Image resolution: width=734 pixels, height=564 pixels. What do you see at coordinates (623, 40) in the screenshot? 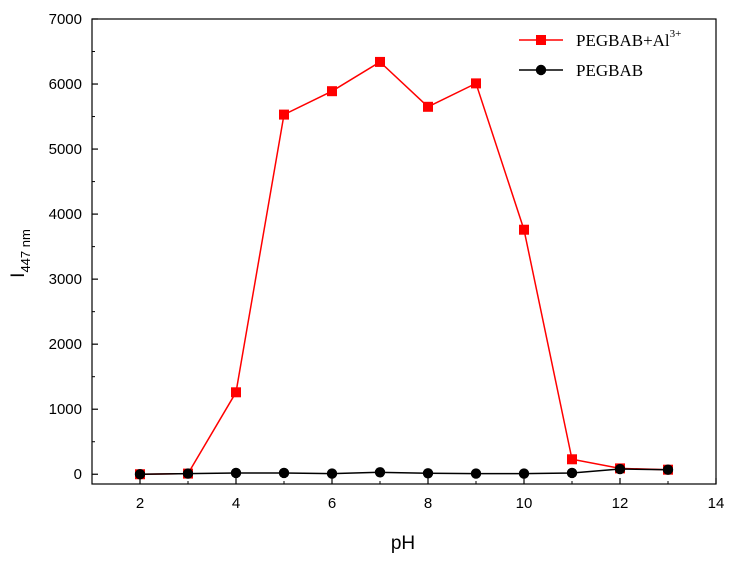
I see `legend-label-main: PEGBAB+Al` at bounding box center [623, 40].